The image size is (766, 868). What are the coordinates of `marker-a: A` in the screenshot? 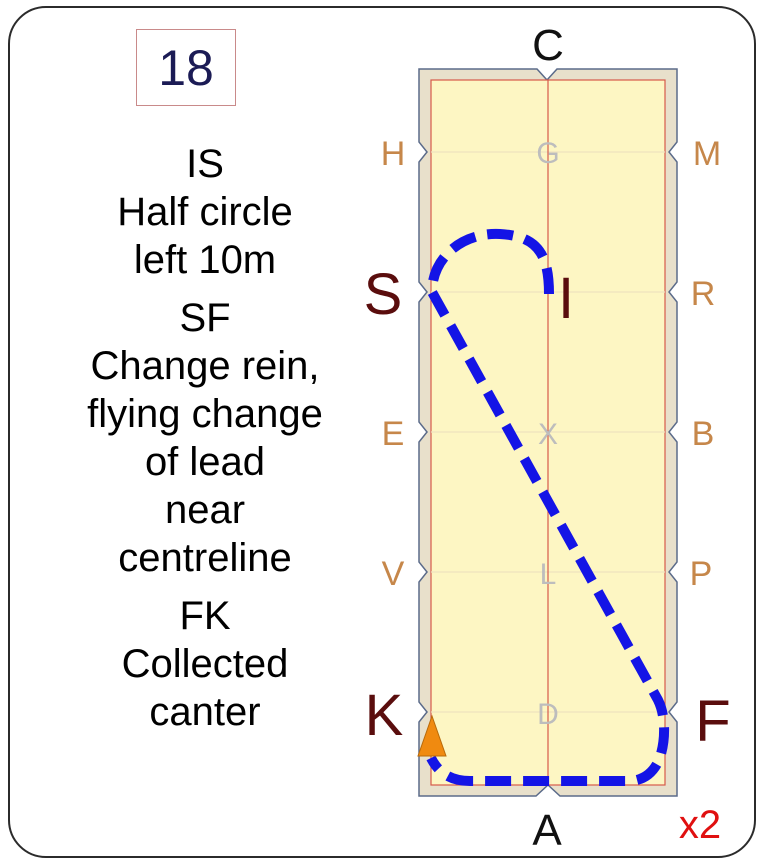 It's located at (547, 830).